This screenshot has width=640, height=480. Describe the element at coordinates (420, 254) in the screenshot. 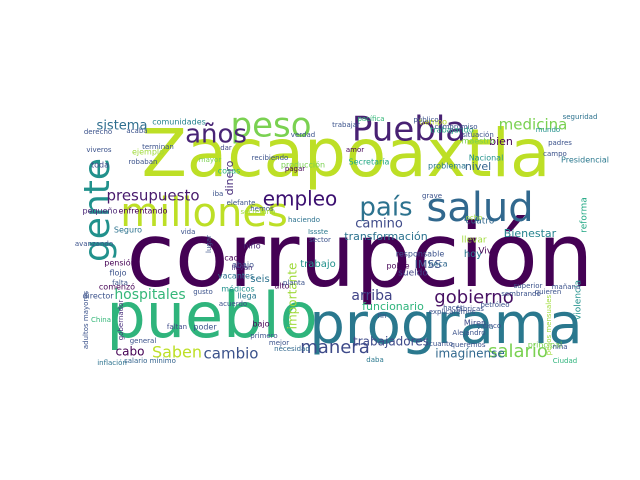

I see `cloud-word: responsable` at that location.